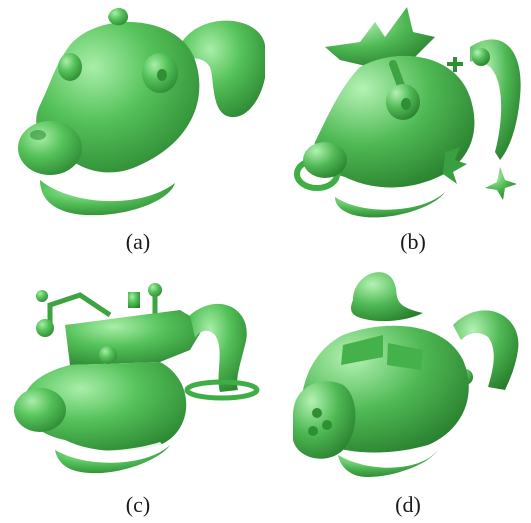 This screenshot has width=531, height=523. I want to click on panel-a-caption: (a), so click(138, 241).